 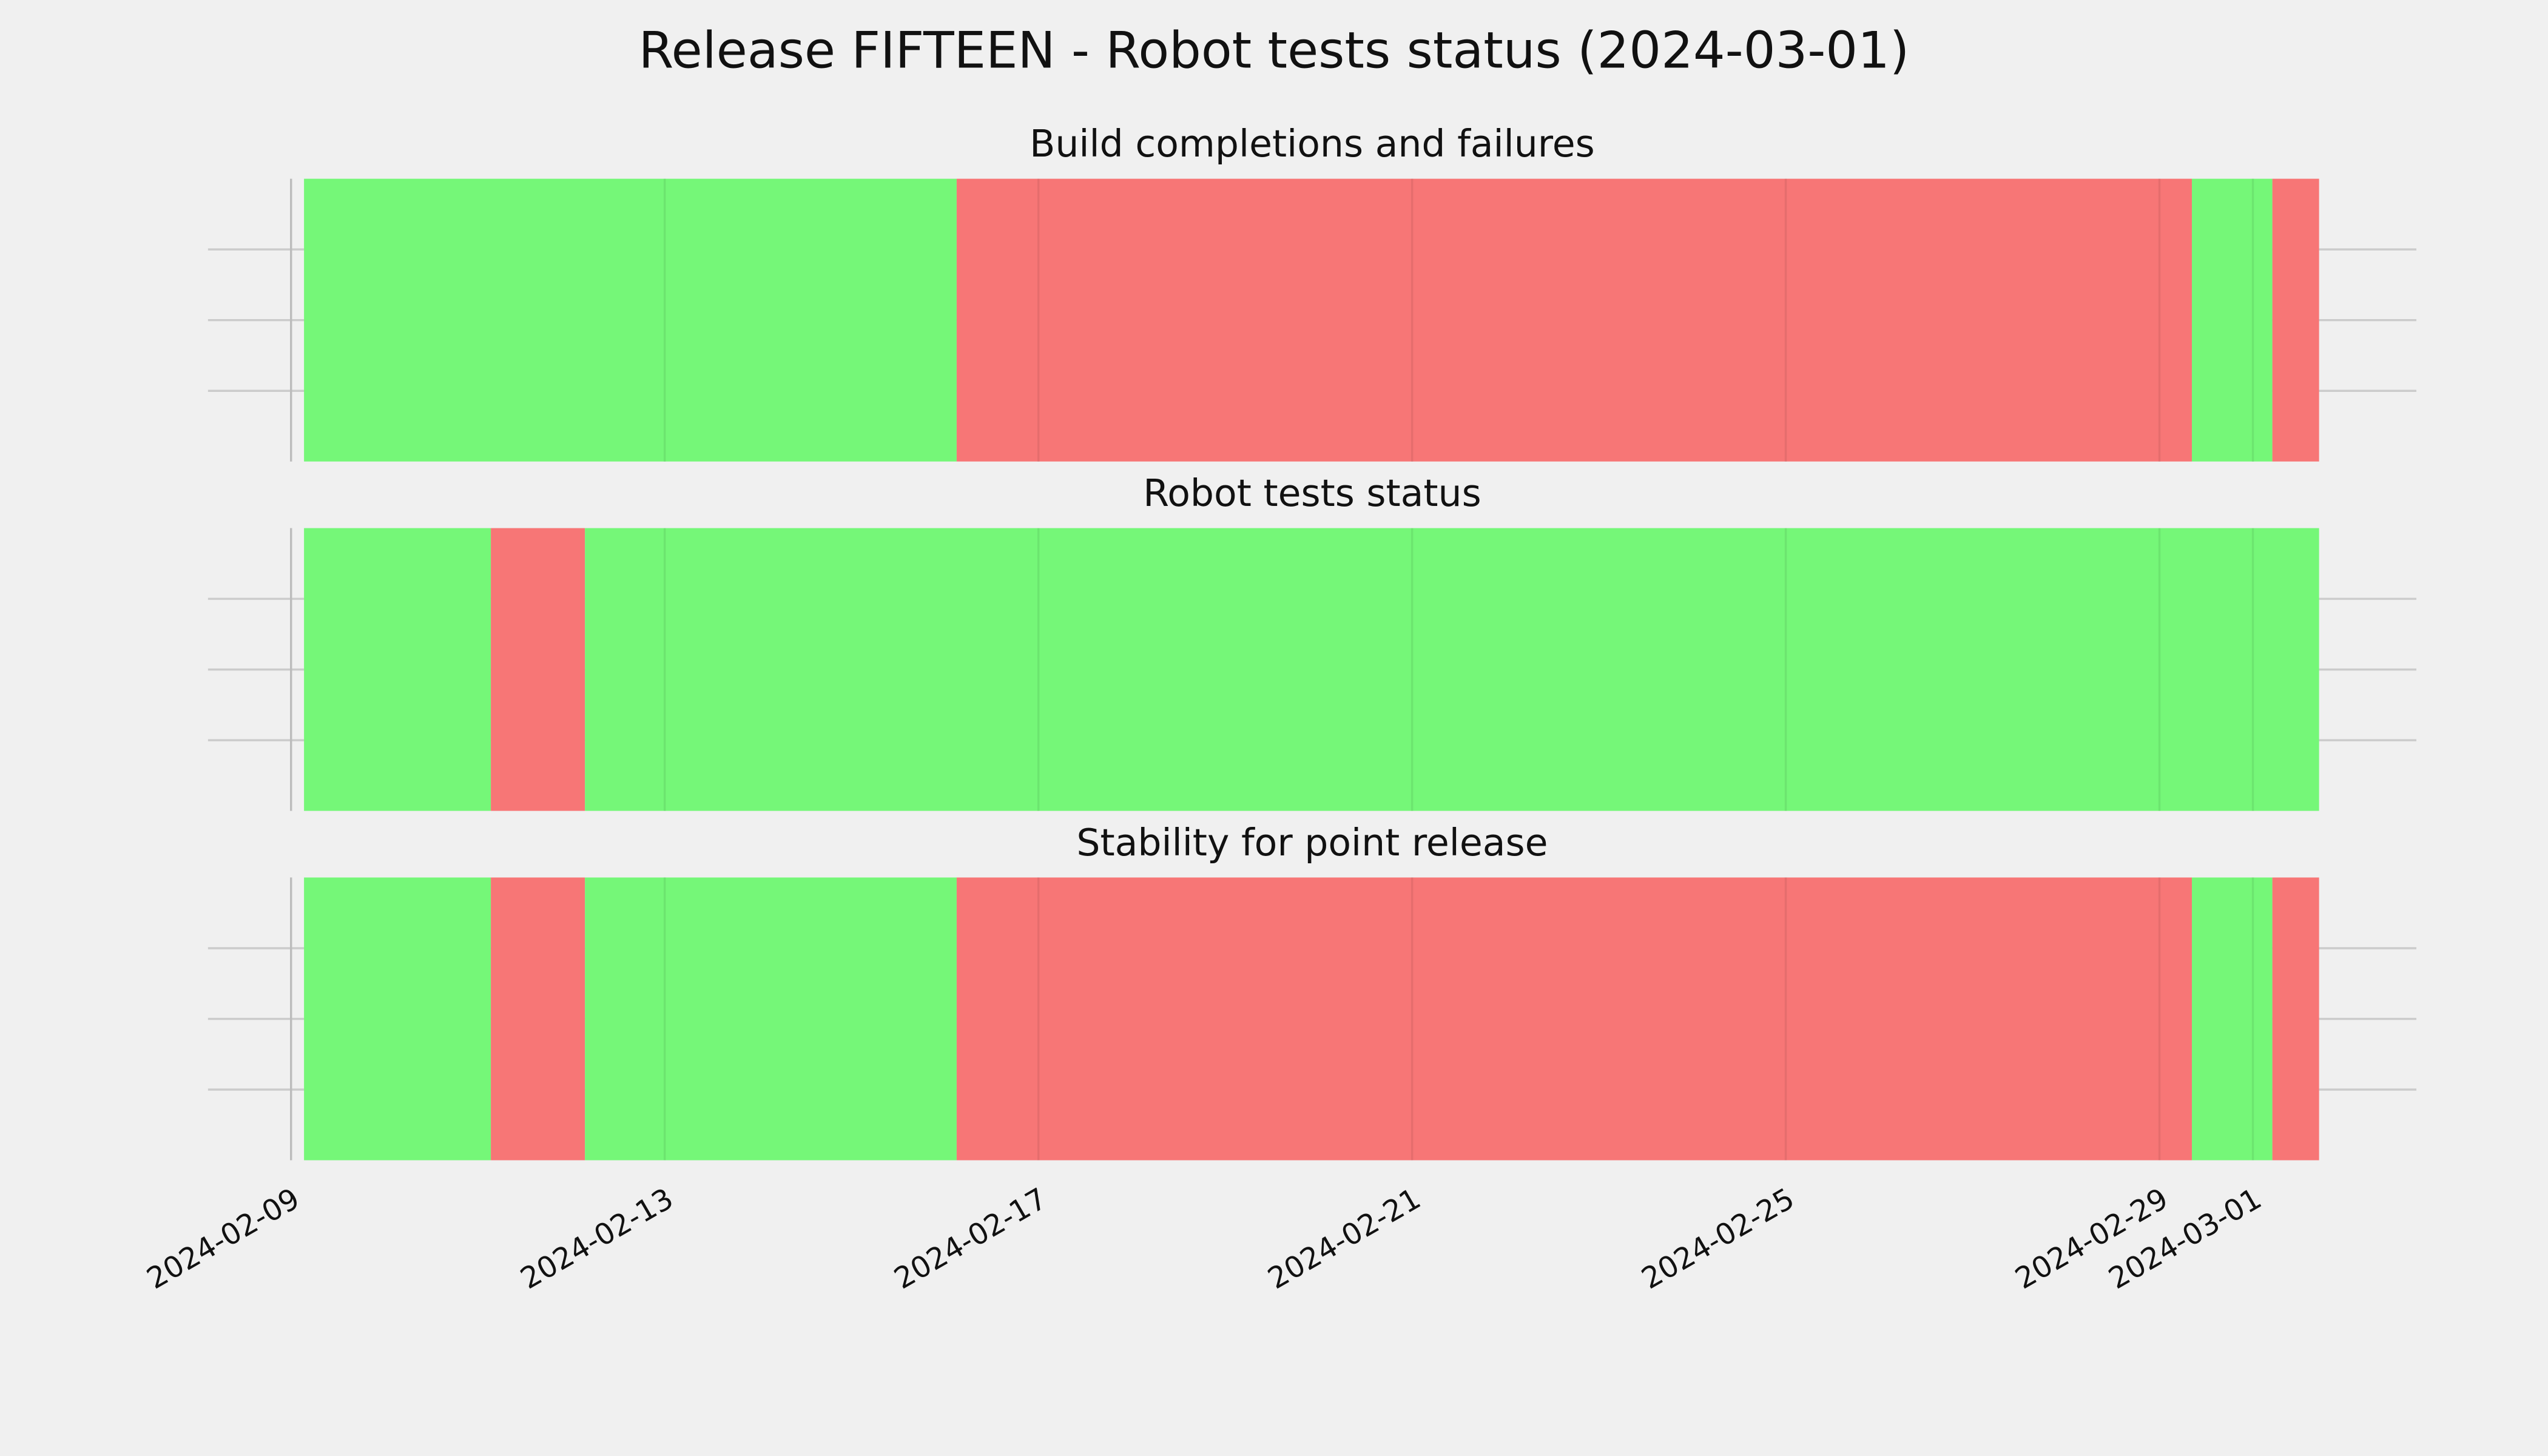 I want to click on subplot-title: Robot tests status, so click(x=1312, y=493).